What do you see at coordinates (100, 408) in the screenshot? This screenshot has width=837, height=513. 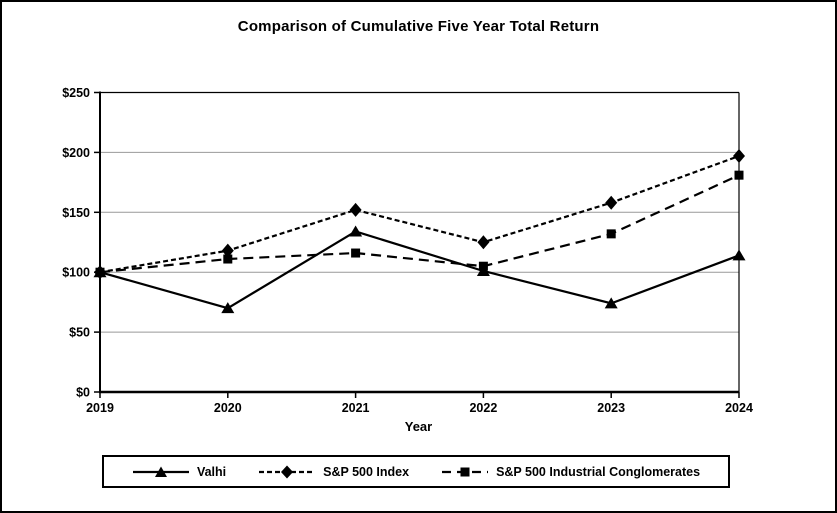 I see `x-tick-label: 2019` at bounding box center [100, 408].